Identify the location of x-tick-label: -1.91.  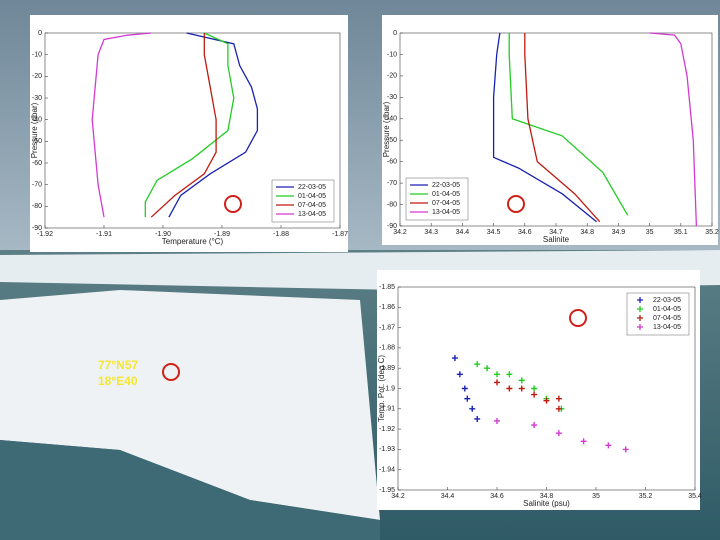
(104, 234).